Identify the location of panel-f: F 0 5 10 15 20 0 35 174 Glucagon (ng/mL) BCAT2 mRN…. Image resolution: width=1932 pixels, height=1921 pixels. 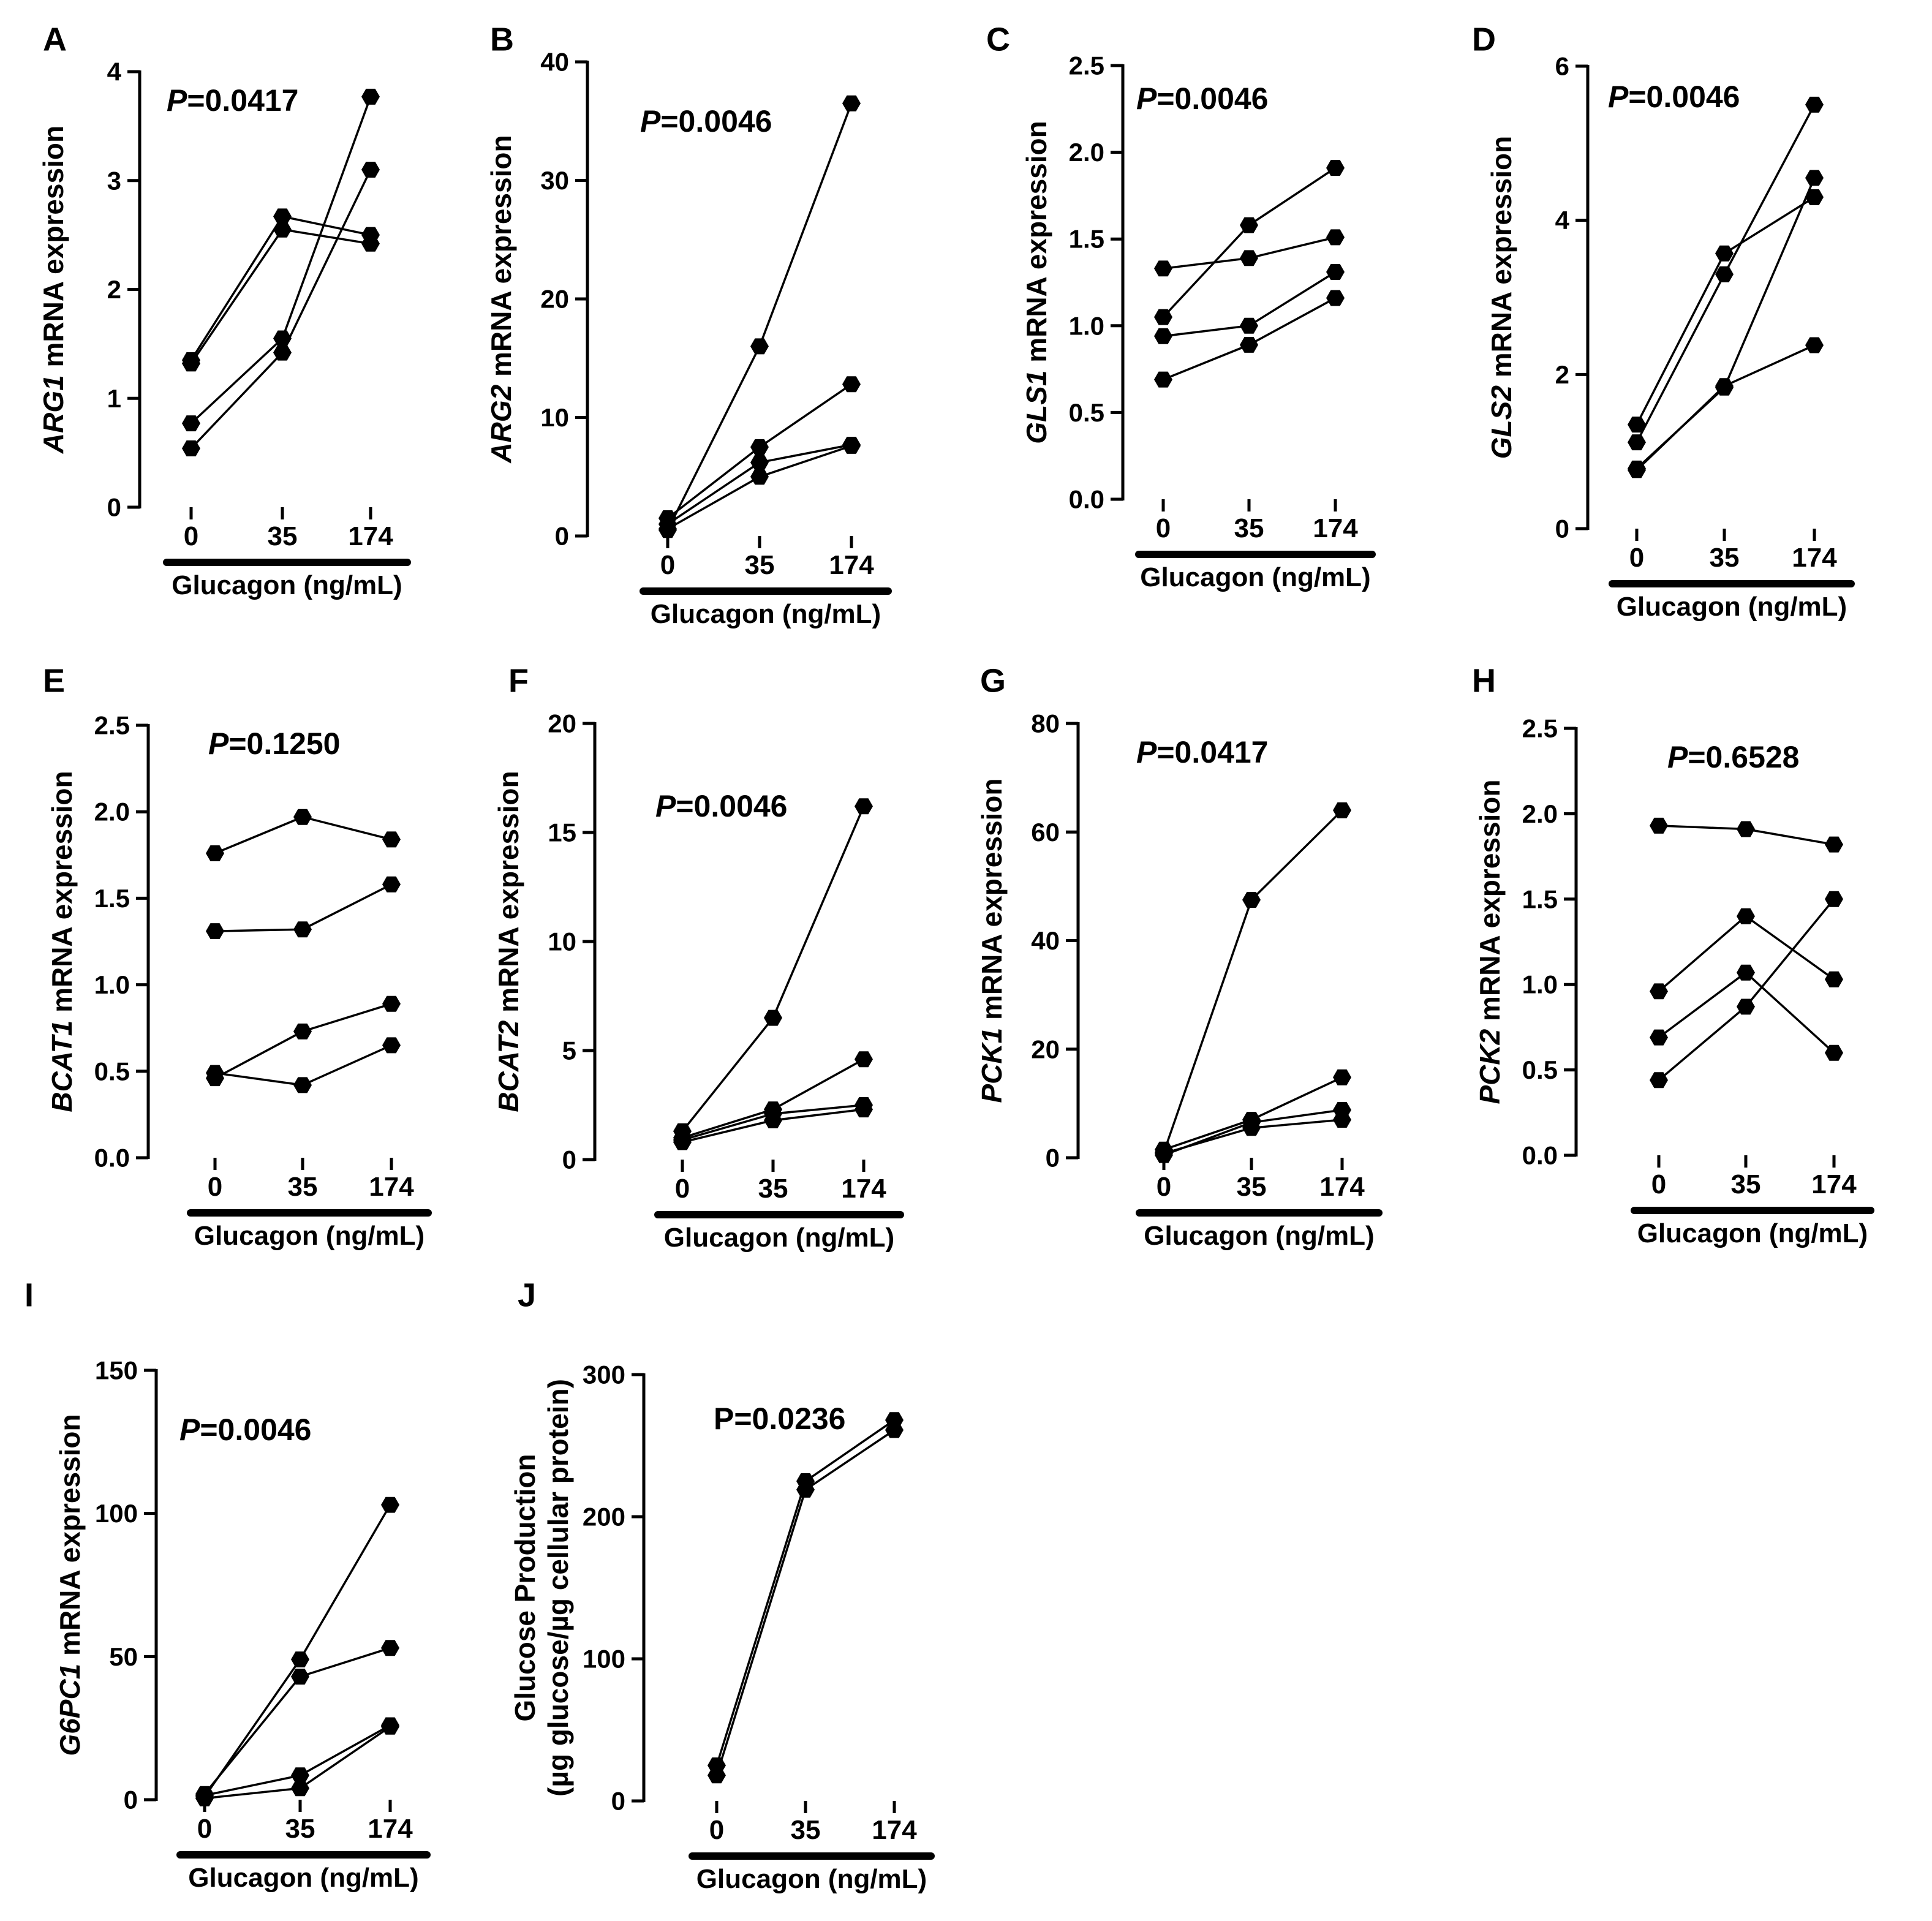
(698, 958).